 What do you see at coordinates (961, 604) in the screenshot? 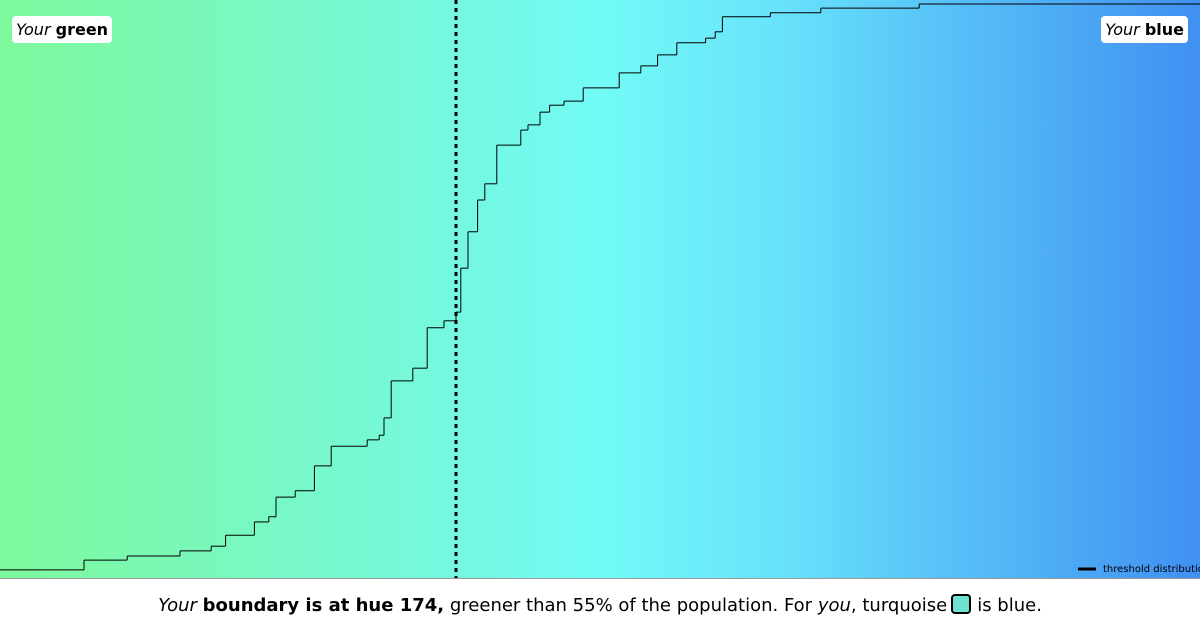
I see `color-swatch` at bounding box center [961, 604].